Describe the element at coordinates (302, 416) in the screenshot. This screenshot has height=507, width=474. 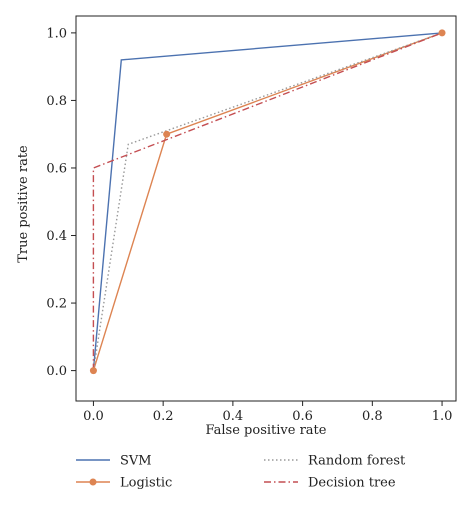
I see `x-tick-label: 0.6` at that location.